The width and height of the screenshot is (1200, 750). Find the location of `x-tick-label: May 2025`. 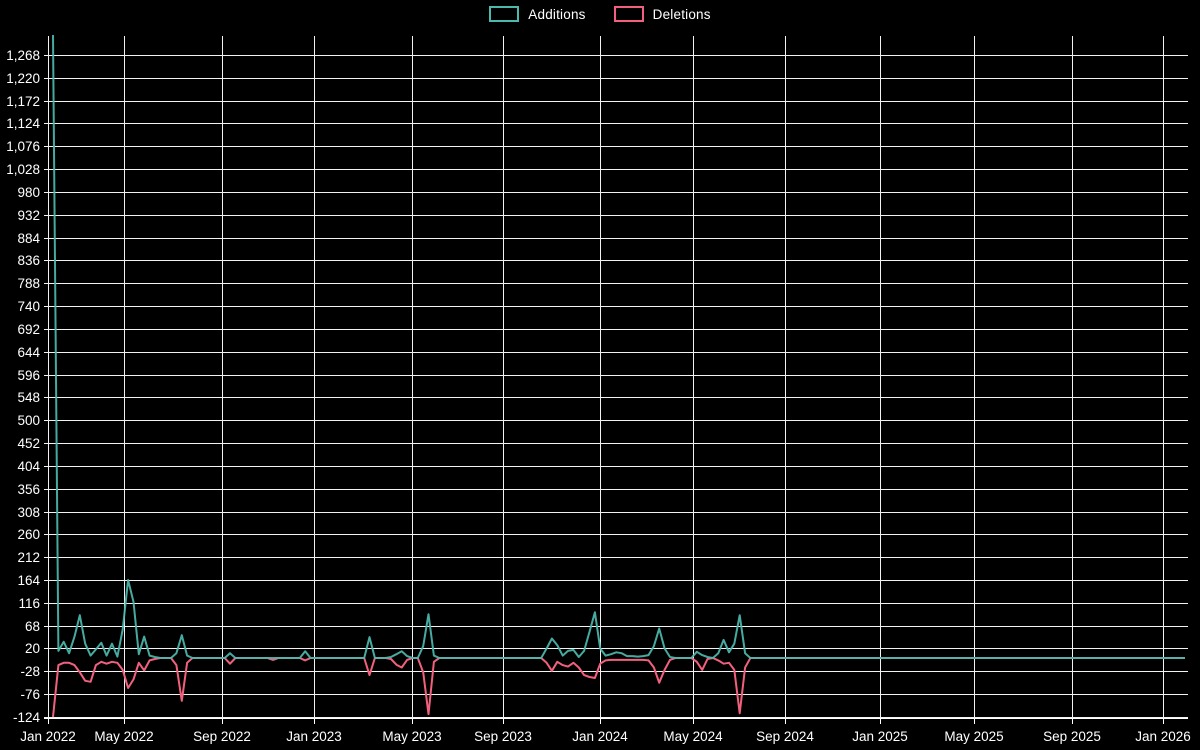

x-tick-label: May 2025 is located at coordinates (973, 736).